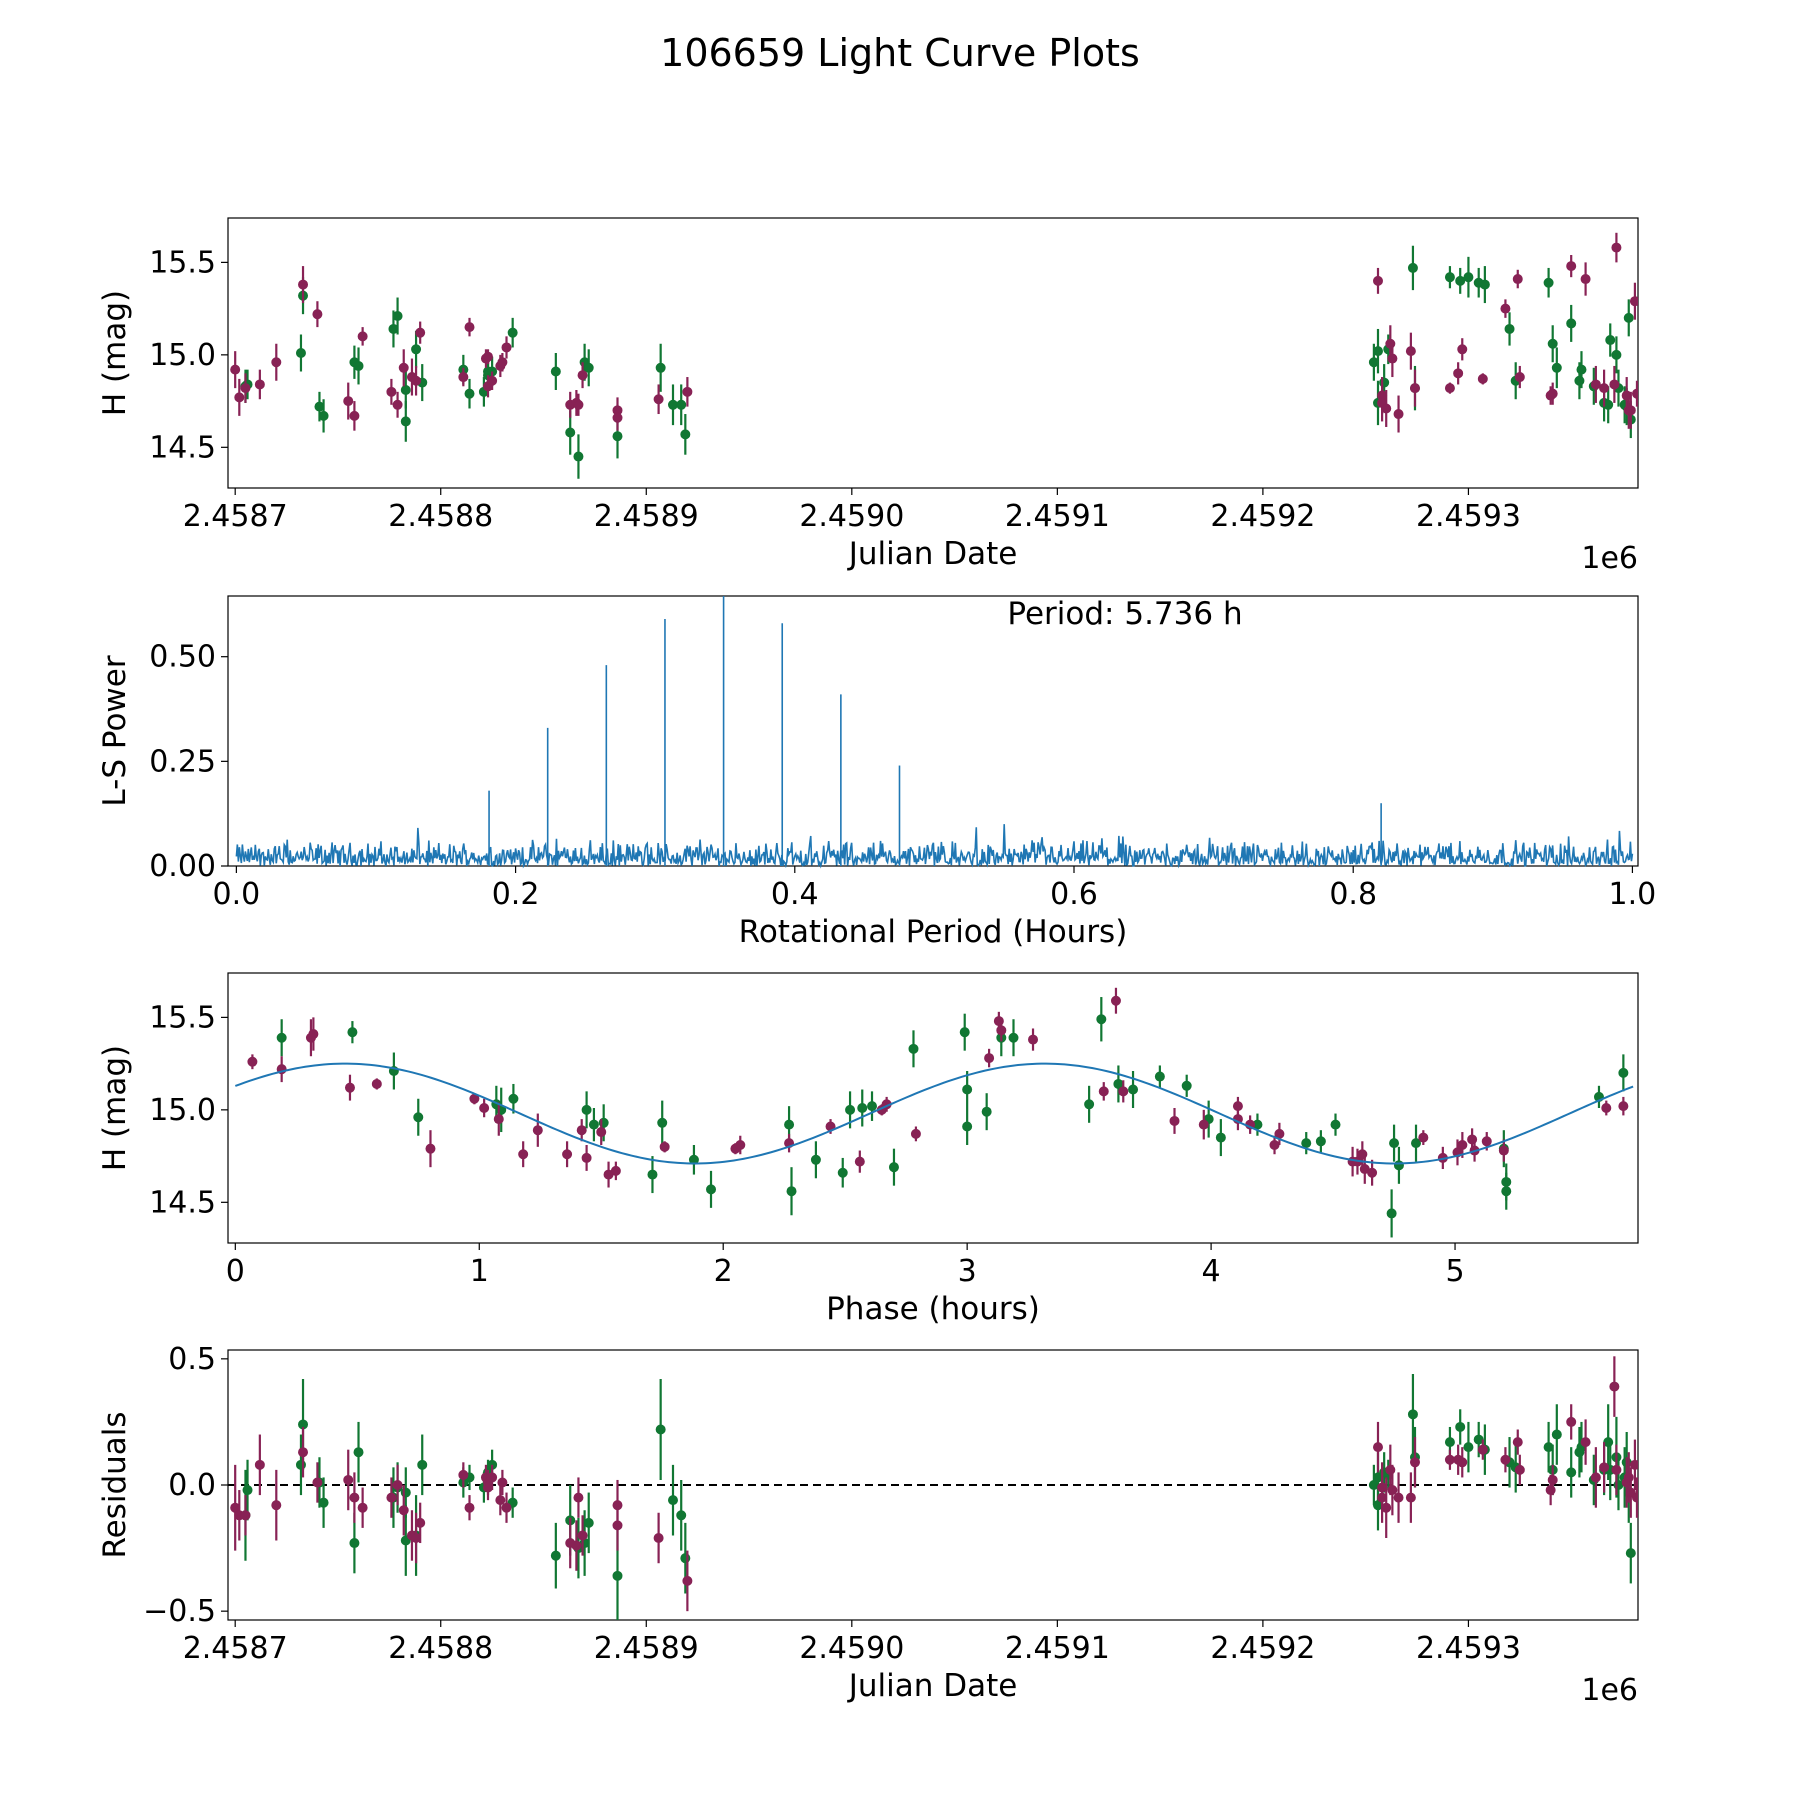  Describe the element at coordinates (1211, 1271) in the screenshot. I see `x-tick-label: 4` at that location.